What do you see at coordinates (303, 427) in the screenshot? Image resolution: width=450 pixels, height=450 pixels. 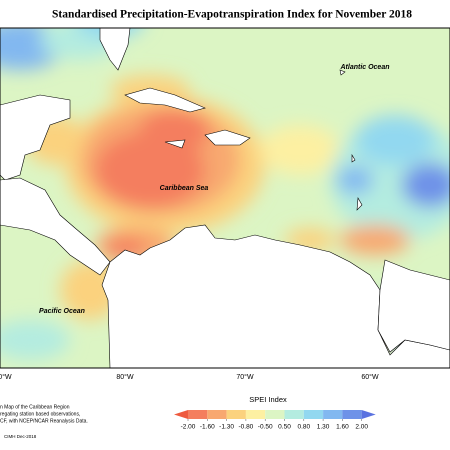 I see `legend-tick-label: 0.80` at bounding box center [303, 427].